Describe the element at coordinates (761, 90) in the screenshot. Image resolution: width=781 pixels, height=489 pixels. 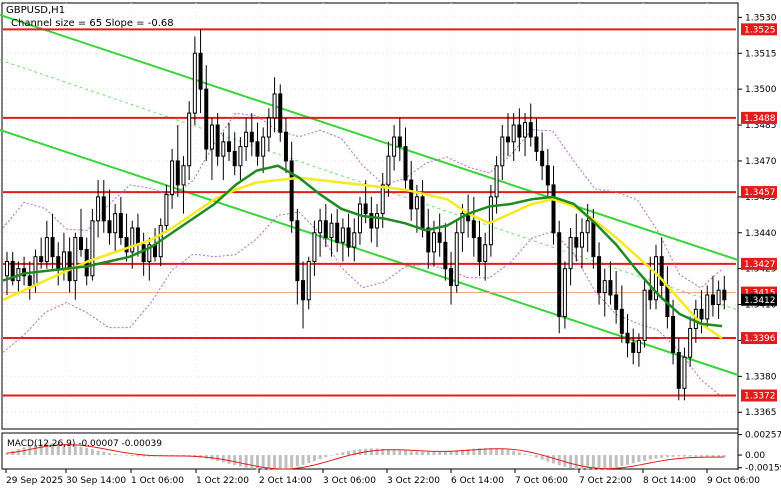
I see `price-tick-label-2: 1.3500` at that location.